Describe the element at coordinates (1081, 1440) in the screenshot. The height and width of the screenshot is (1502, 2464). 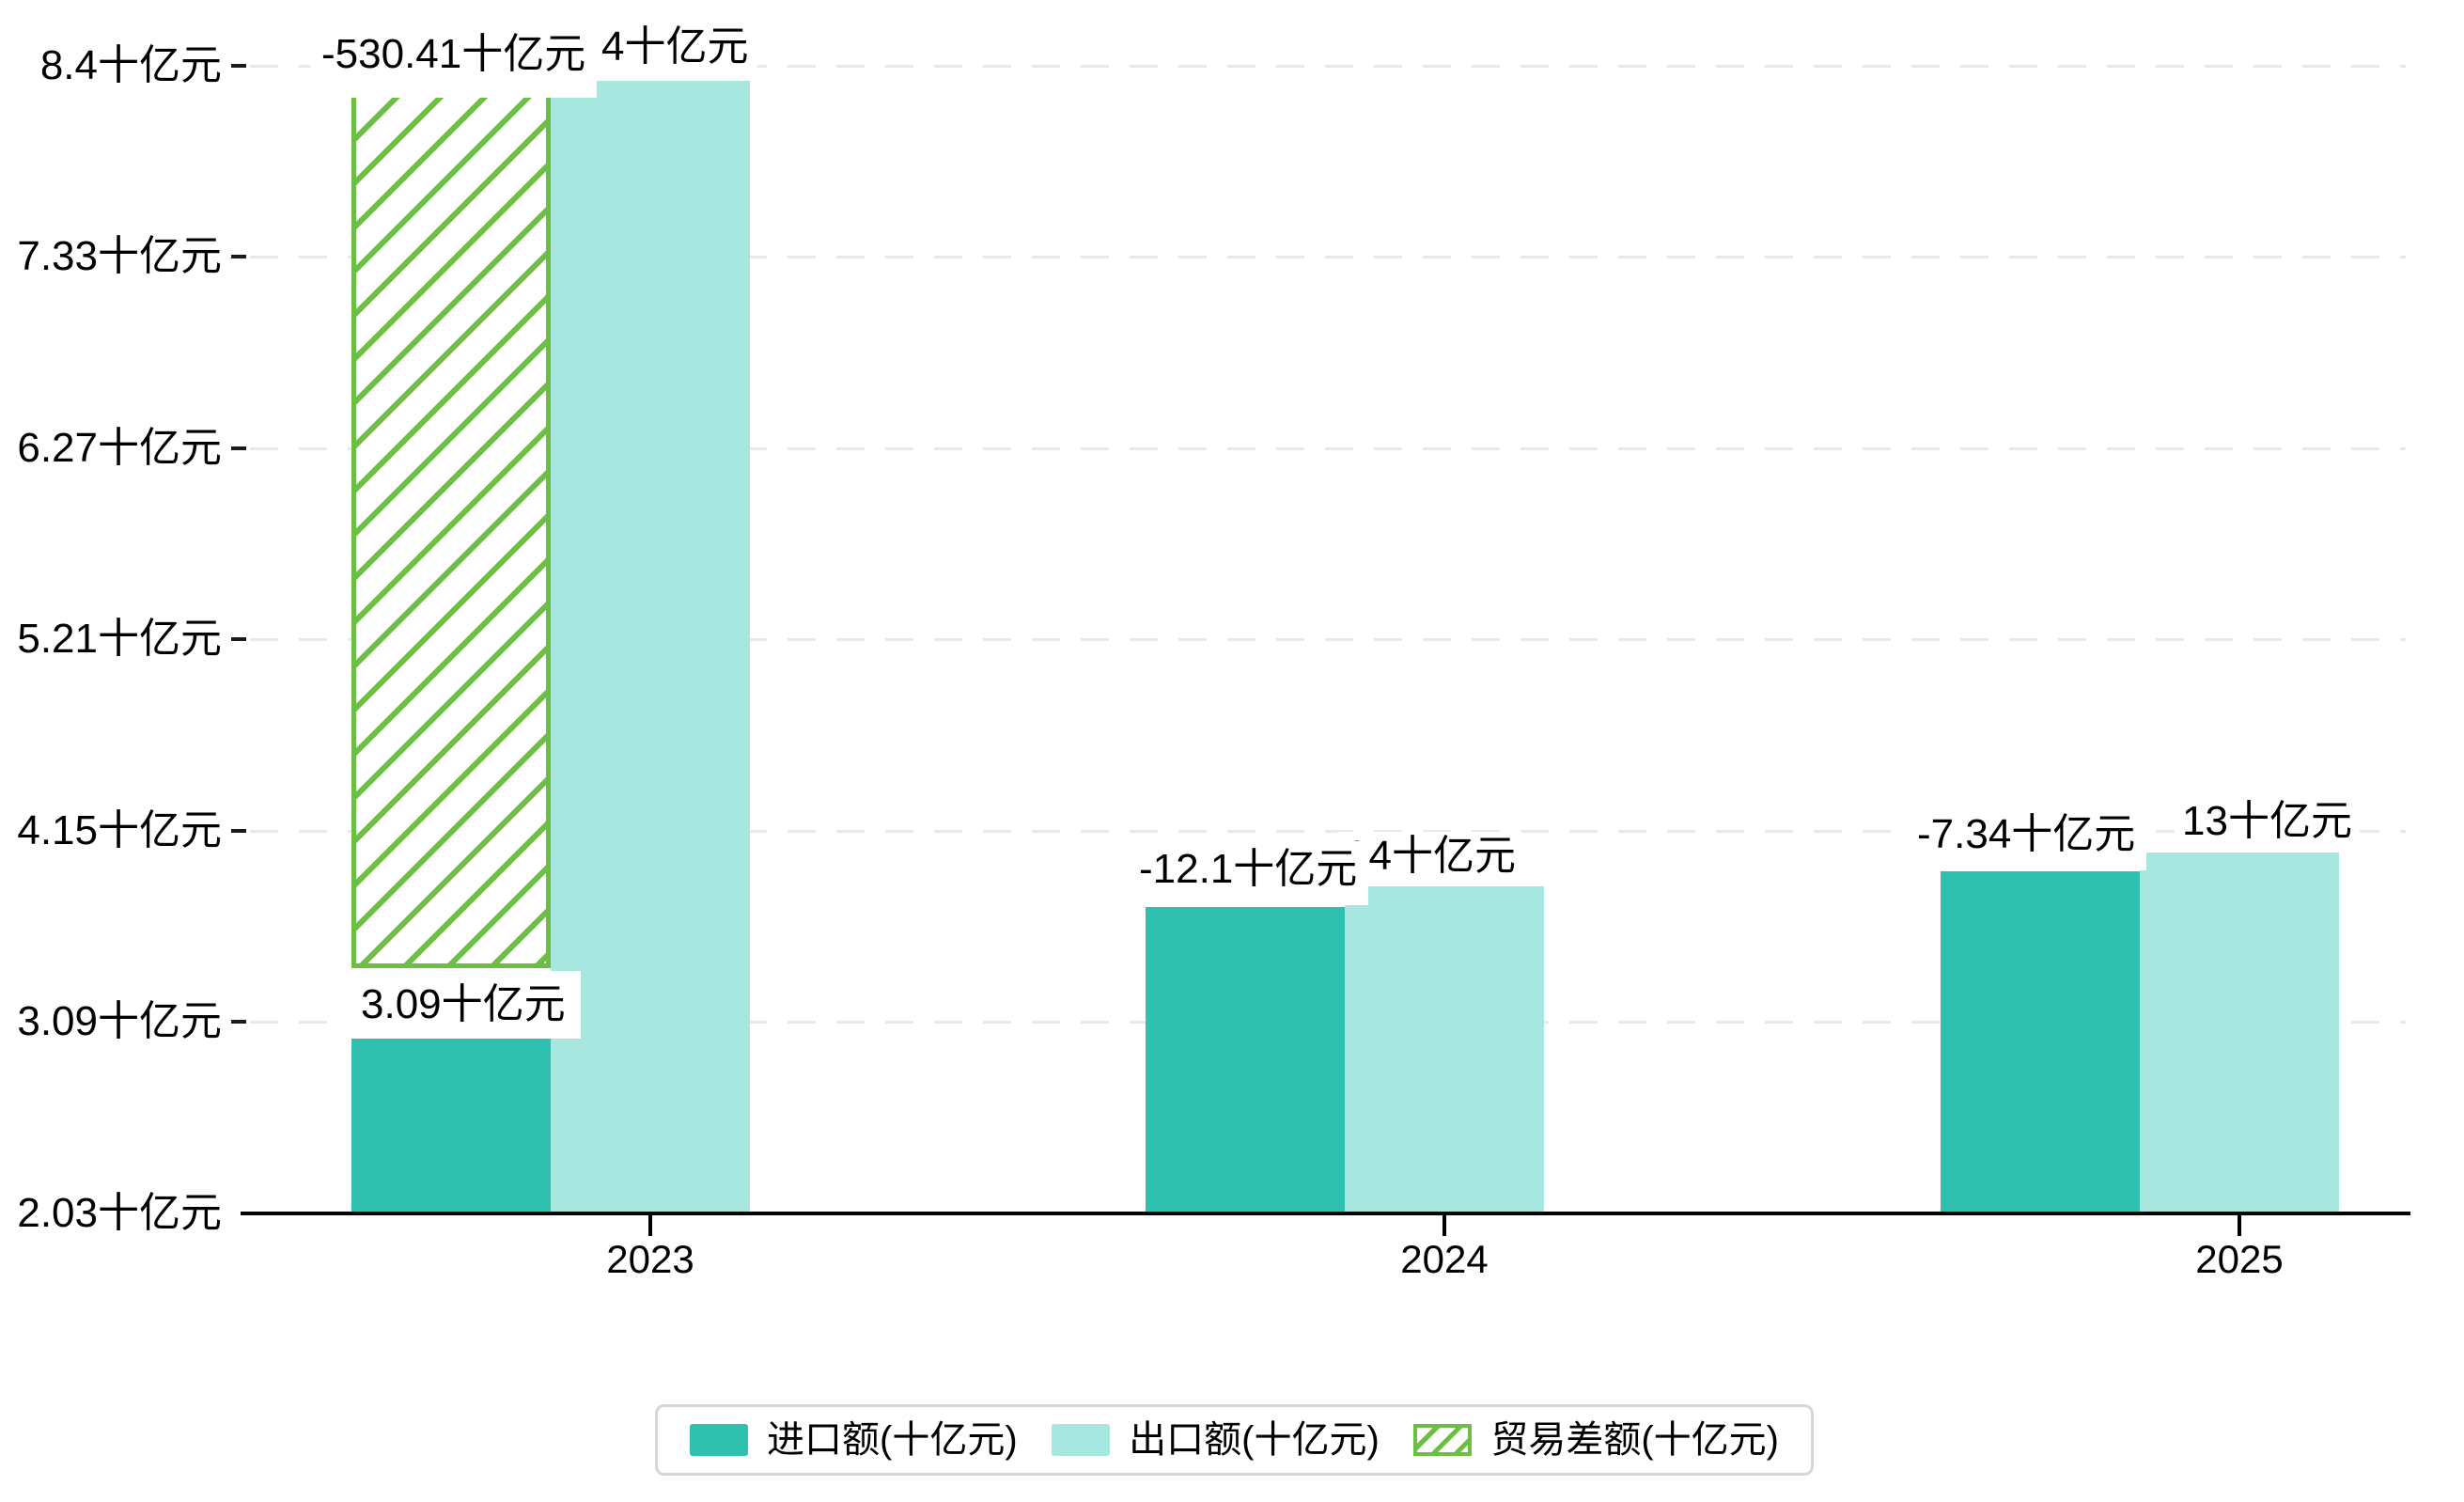
I see `export-swatch-icon` at that location.